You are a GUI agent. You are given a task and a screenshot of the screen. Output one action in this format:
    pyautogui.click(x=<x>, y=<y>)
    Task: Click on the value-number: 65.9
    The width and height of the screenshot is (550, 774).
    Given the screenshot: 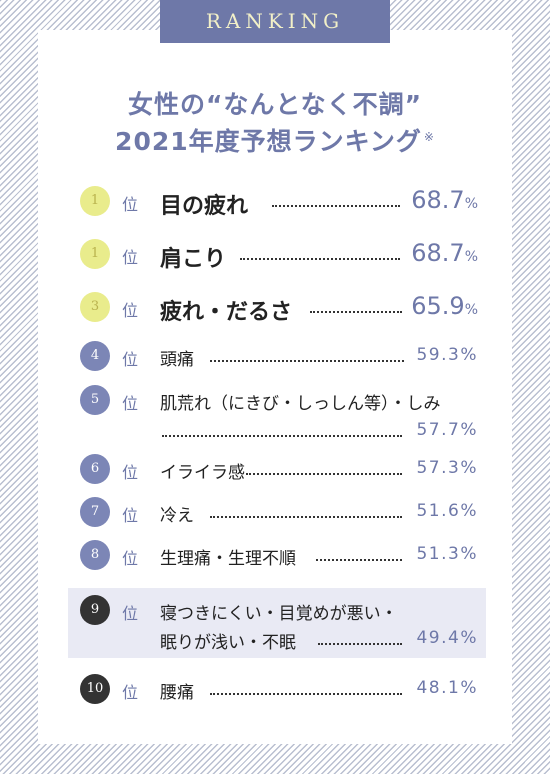 What is the action you would take?
    pyautogui.click(x=438, y=306)
    